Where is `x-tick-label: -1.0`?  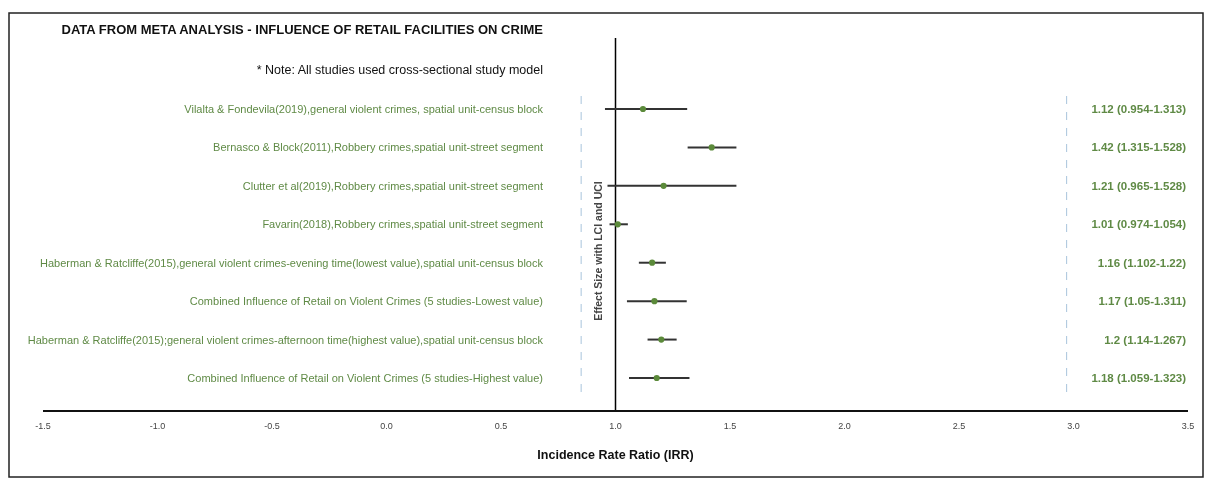 x-tick-label: -1.0 is located at coordinates (157, 426).